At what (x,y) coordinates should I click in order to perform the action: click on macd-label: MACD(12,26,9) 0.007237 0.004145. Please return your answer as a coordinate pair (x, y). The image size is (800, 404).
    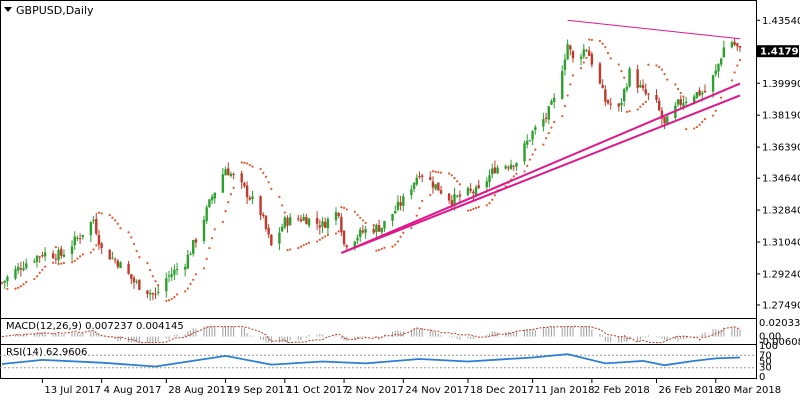
    Looking at the image, I should click on (95, 326).